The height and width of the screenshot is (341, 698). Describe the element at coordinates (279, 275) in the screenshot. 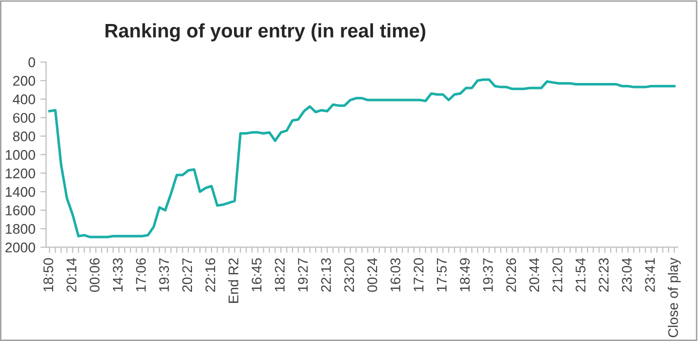

I see `x-tick-label: 18:22` at that location.